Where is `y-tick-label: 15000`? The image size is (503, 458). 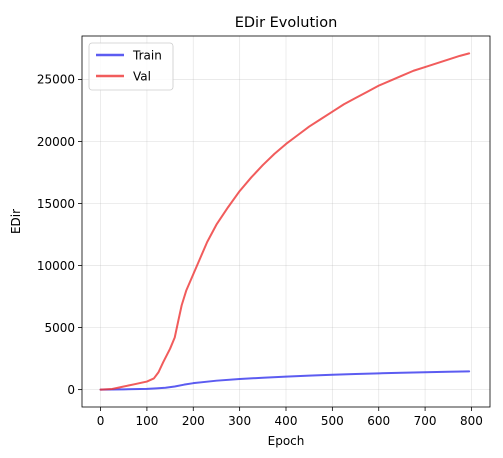
y-tick-label: 15000 is located at coordinates (56, 204).